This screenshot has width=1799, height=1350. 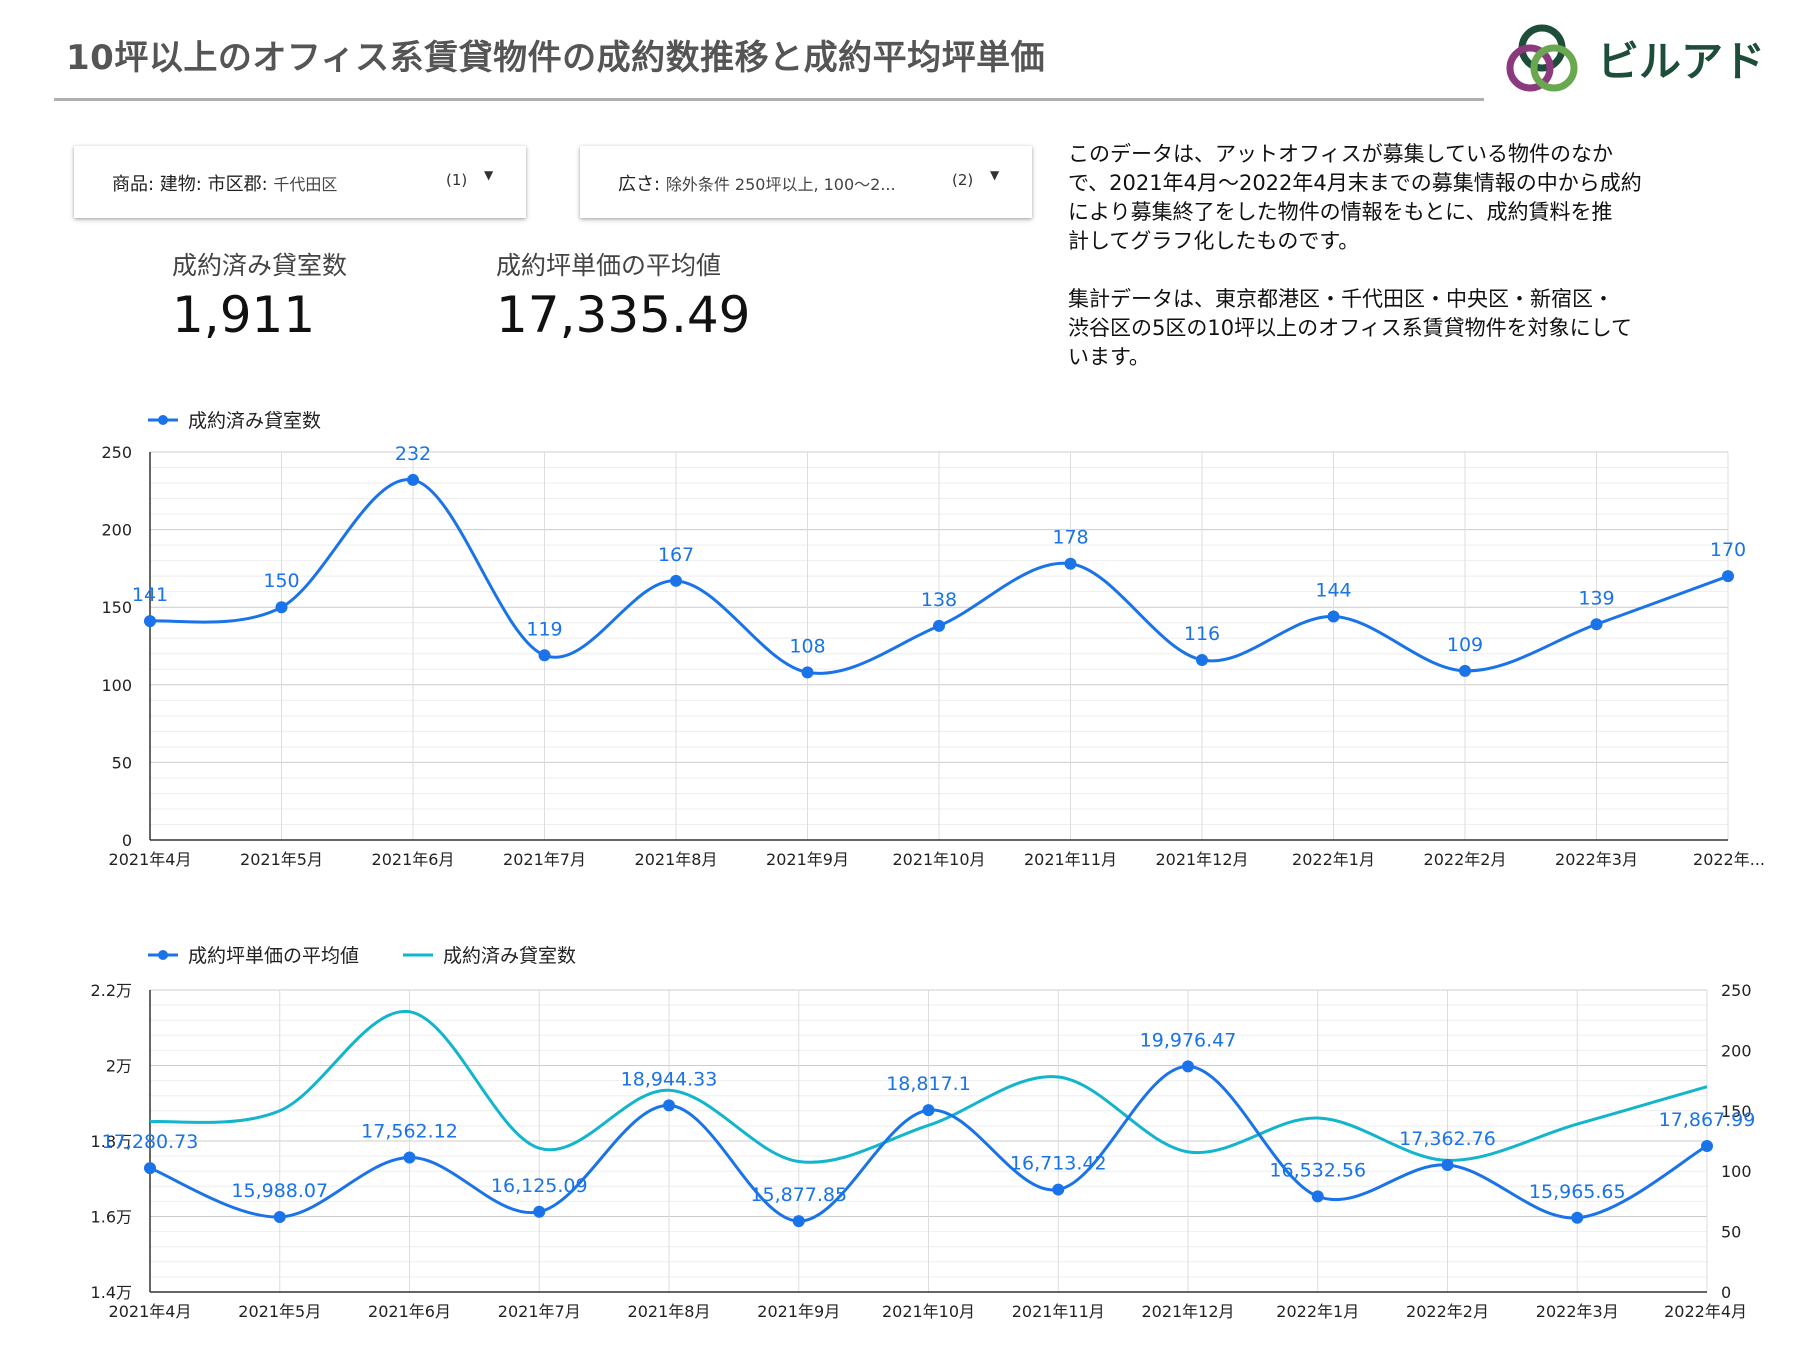 What do you see at coordinates (963, 180) in the screenshot?
I see `filter-size-count: (2)` at bounding box center [963, 180].